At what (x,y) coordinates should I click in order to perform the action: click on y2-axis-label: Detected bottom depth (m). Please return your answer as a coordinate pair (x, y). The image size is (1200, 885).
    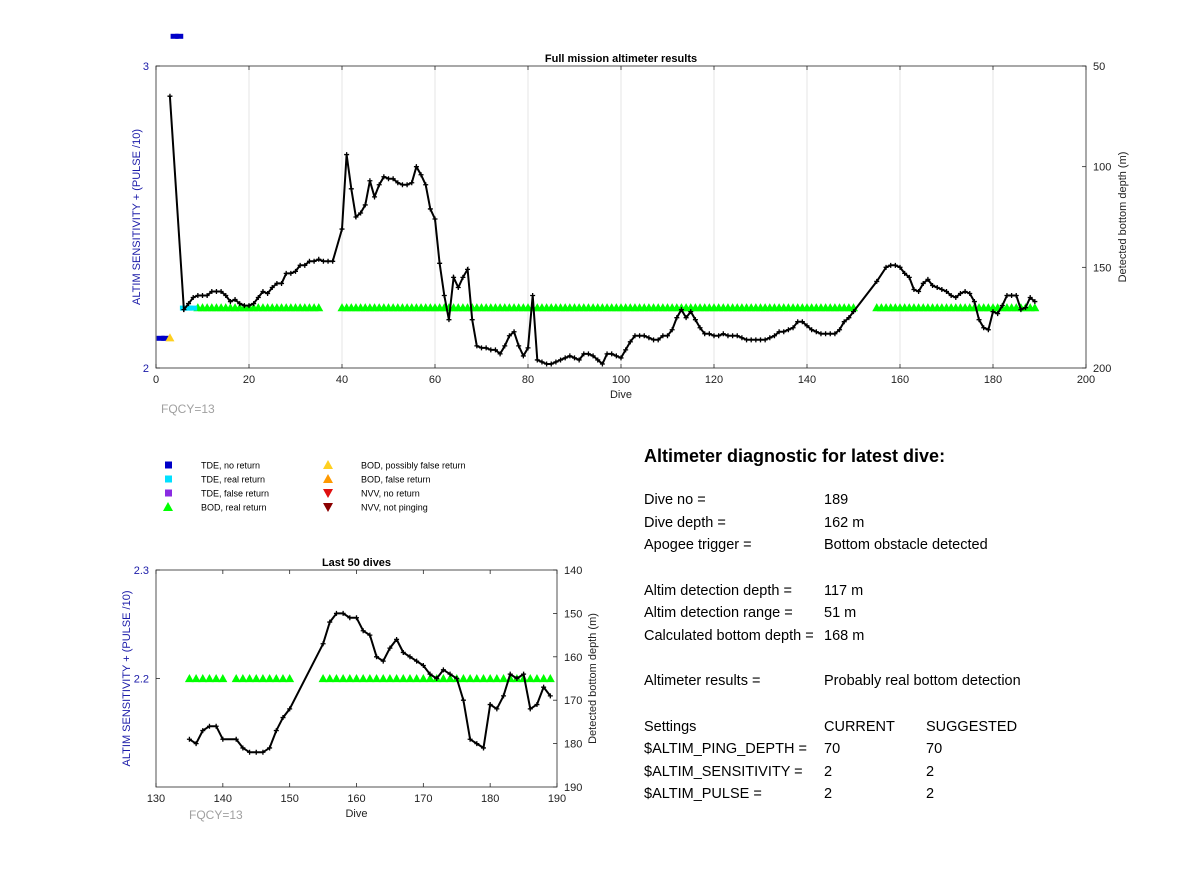
    Looking at the image, I should click on (593, 678).